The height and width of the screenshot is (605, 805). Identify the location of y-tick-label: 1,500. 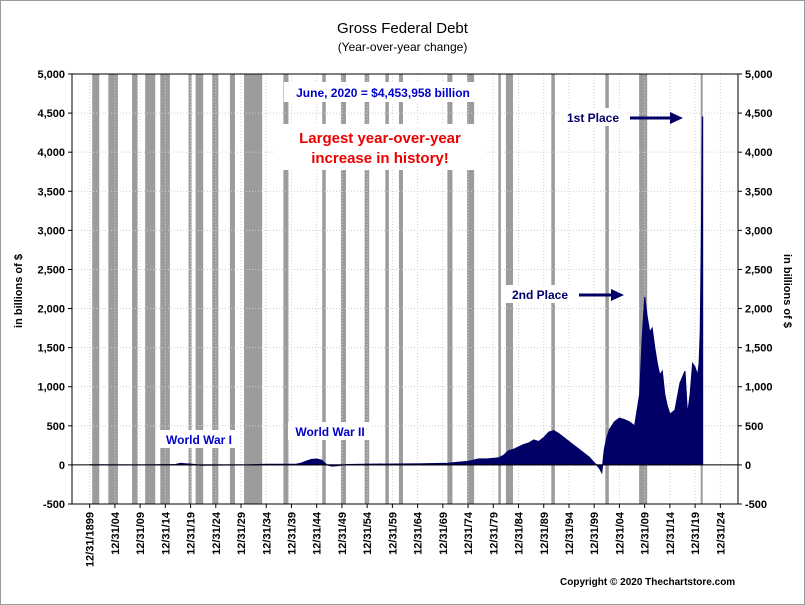
(51, 349).